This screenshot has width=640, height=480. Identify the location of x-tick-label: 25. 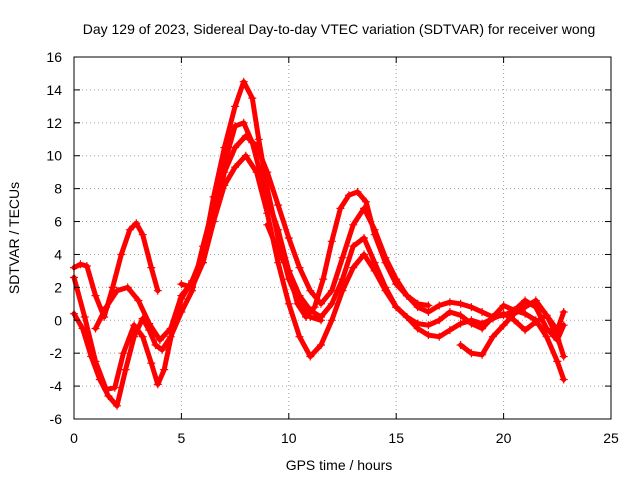
(611, 438).